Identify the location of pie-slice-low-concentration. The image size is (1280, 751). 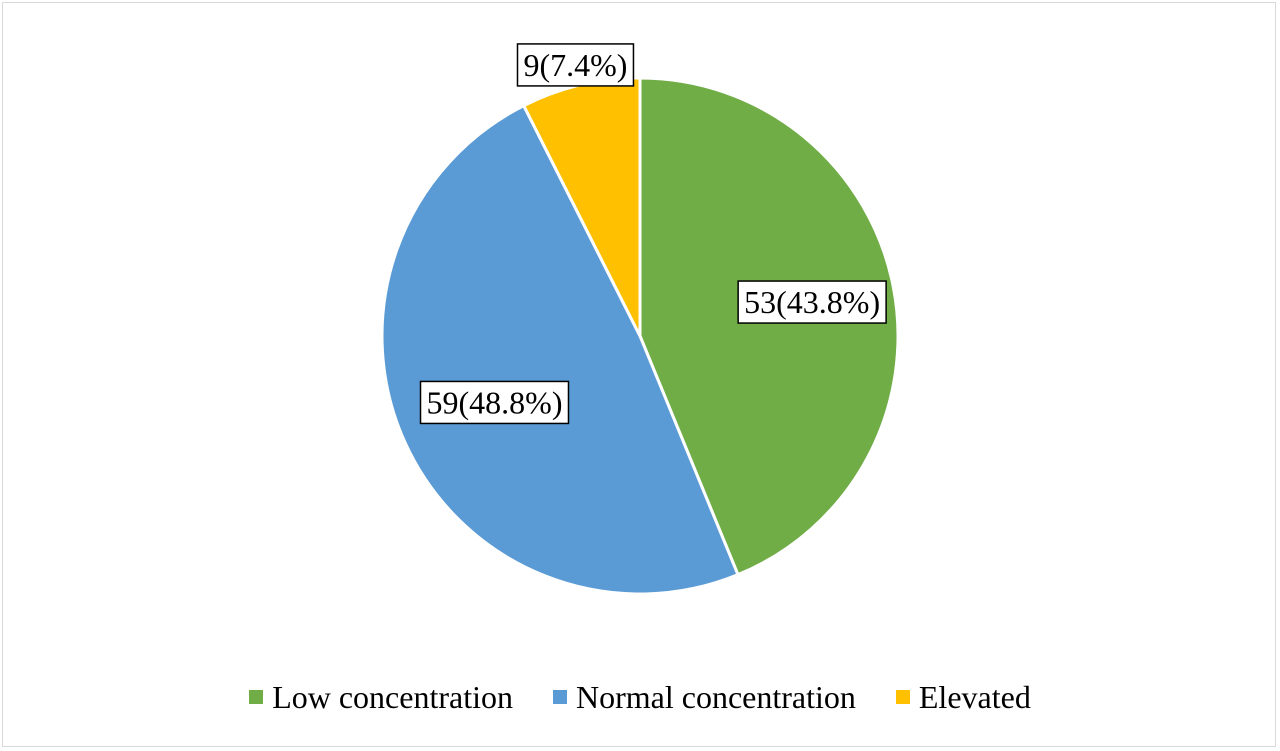
(769, 326).